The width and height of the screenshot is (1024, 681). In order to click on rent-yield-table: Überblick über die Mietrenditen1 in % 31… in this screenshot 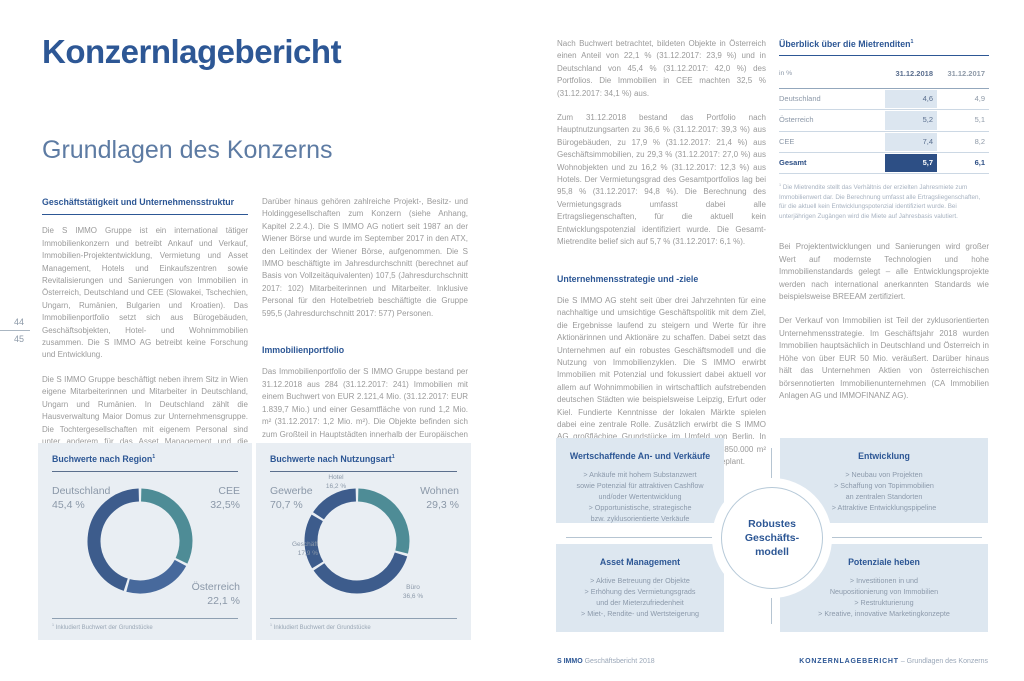, I will do `click(884, 129)`.